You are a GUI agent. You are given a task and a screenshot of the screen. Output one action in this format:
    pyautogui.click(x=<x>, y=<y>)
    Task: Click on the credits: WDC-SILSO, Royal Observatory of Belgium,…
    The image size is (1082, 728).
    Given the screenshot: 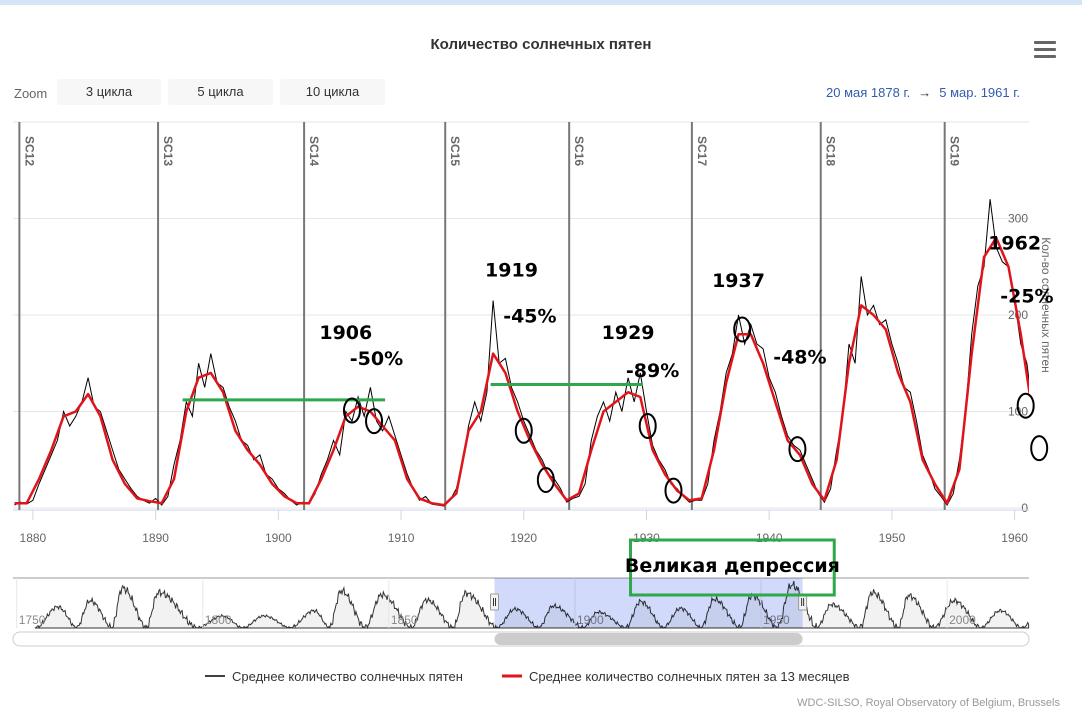 What is the action you would take?
    pyautogui.click(x=928, y=703)
    